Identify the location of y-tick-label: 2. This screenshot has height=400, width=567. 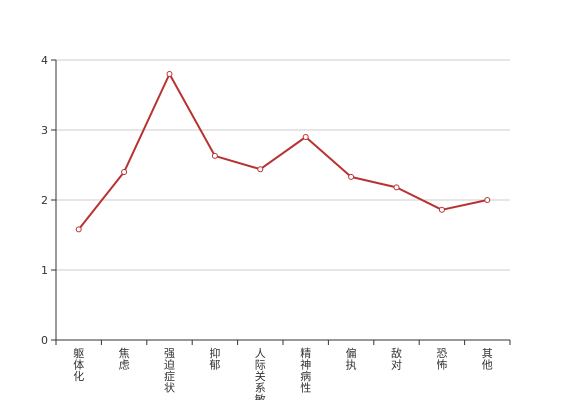
(44, 200).